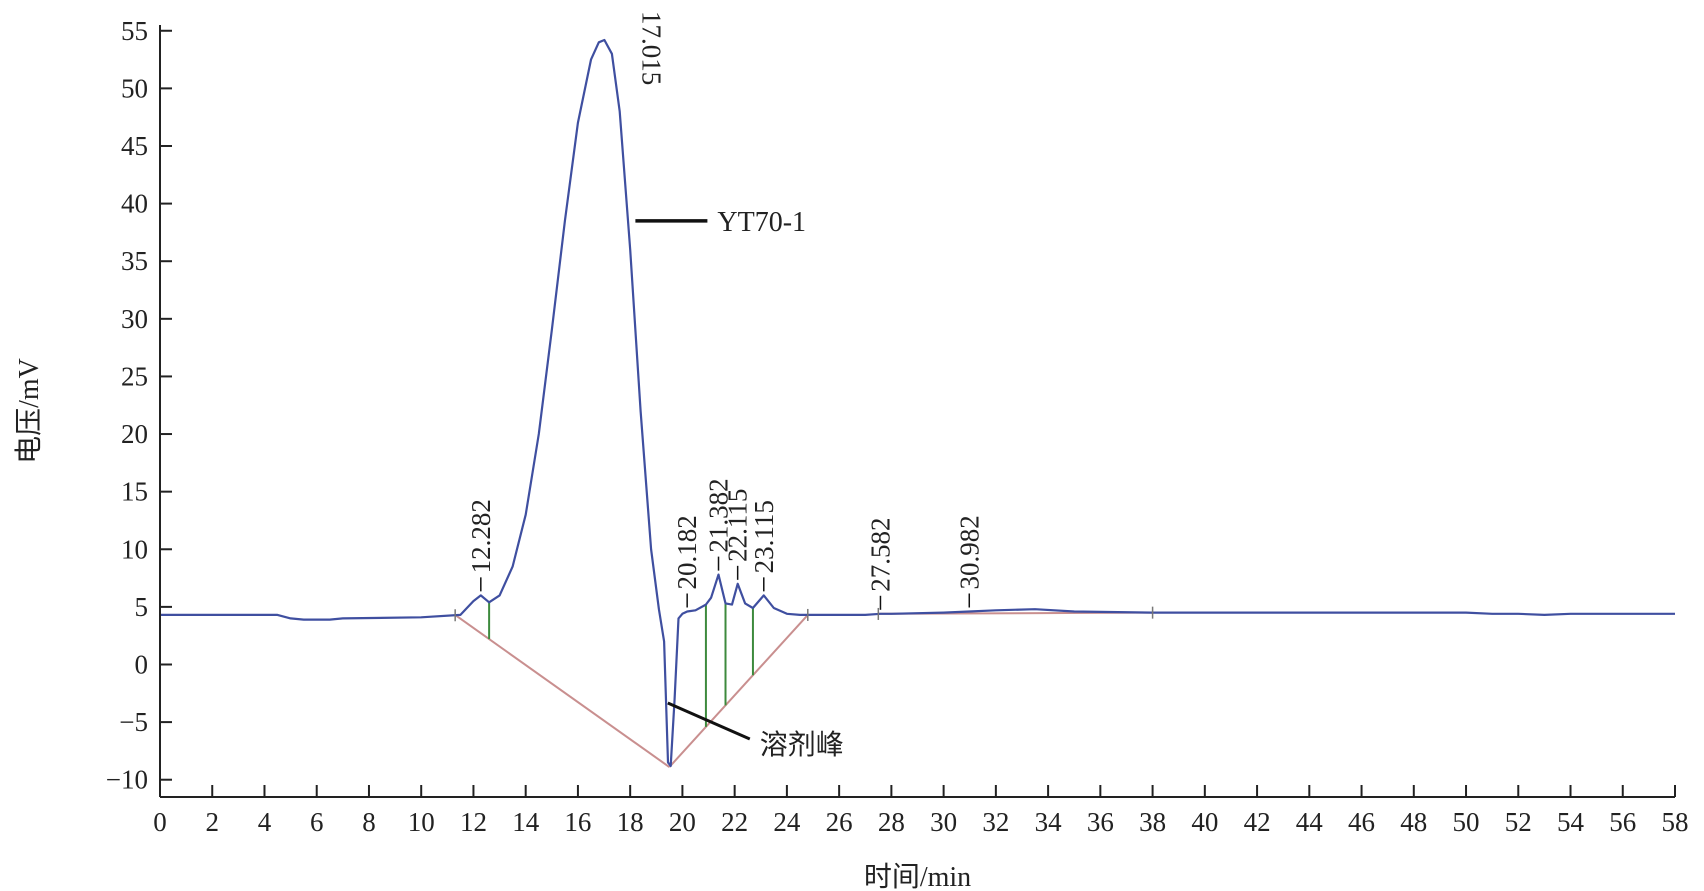 Image resolution: width=1704 pixels, height=891 pixels. I want to click on annotations-group: YT70-1 溶剂峰, so click(739, 484).